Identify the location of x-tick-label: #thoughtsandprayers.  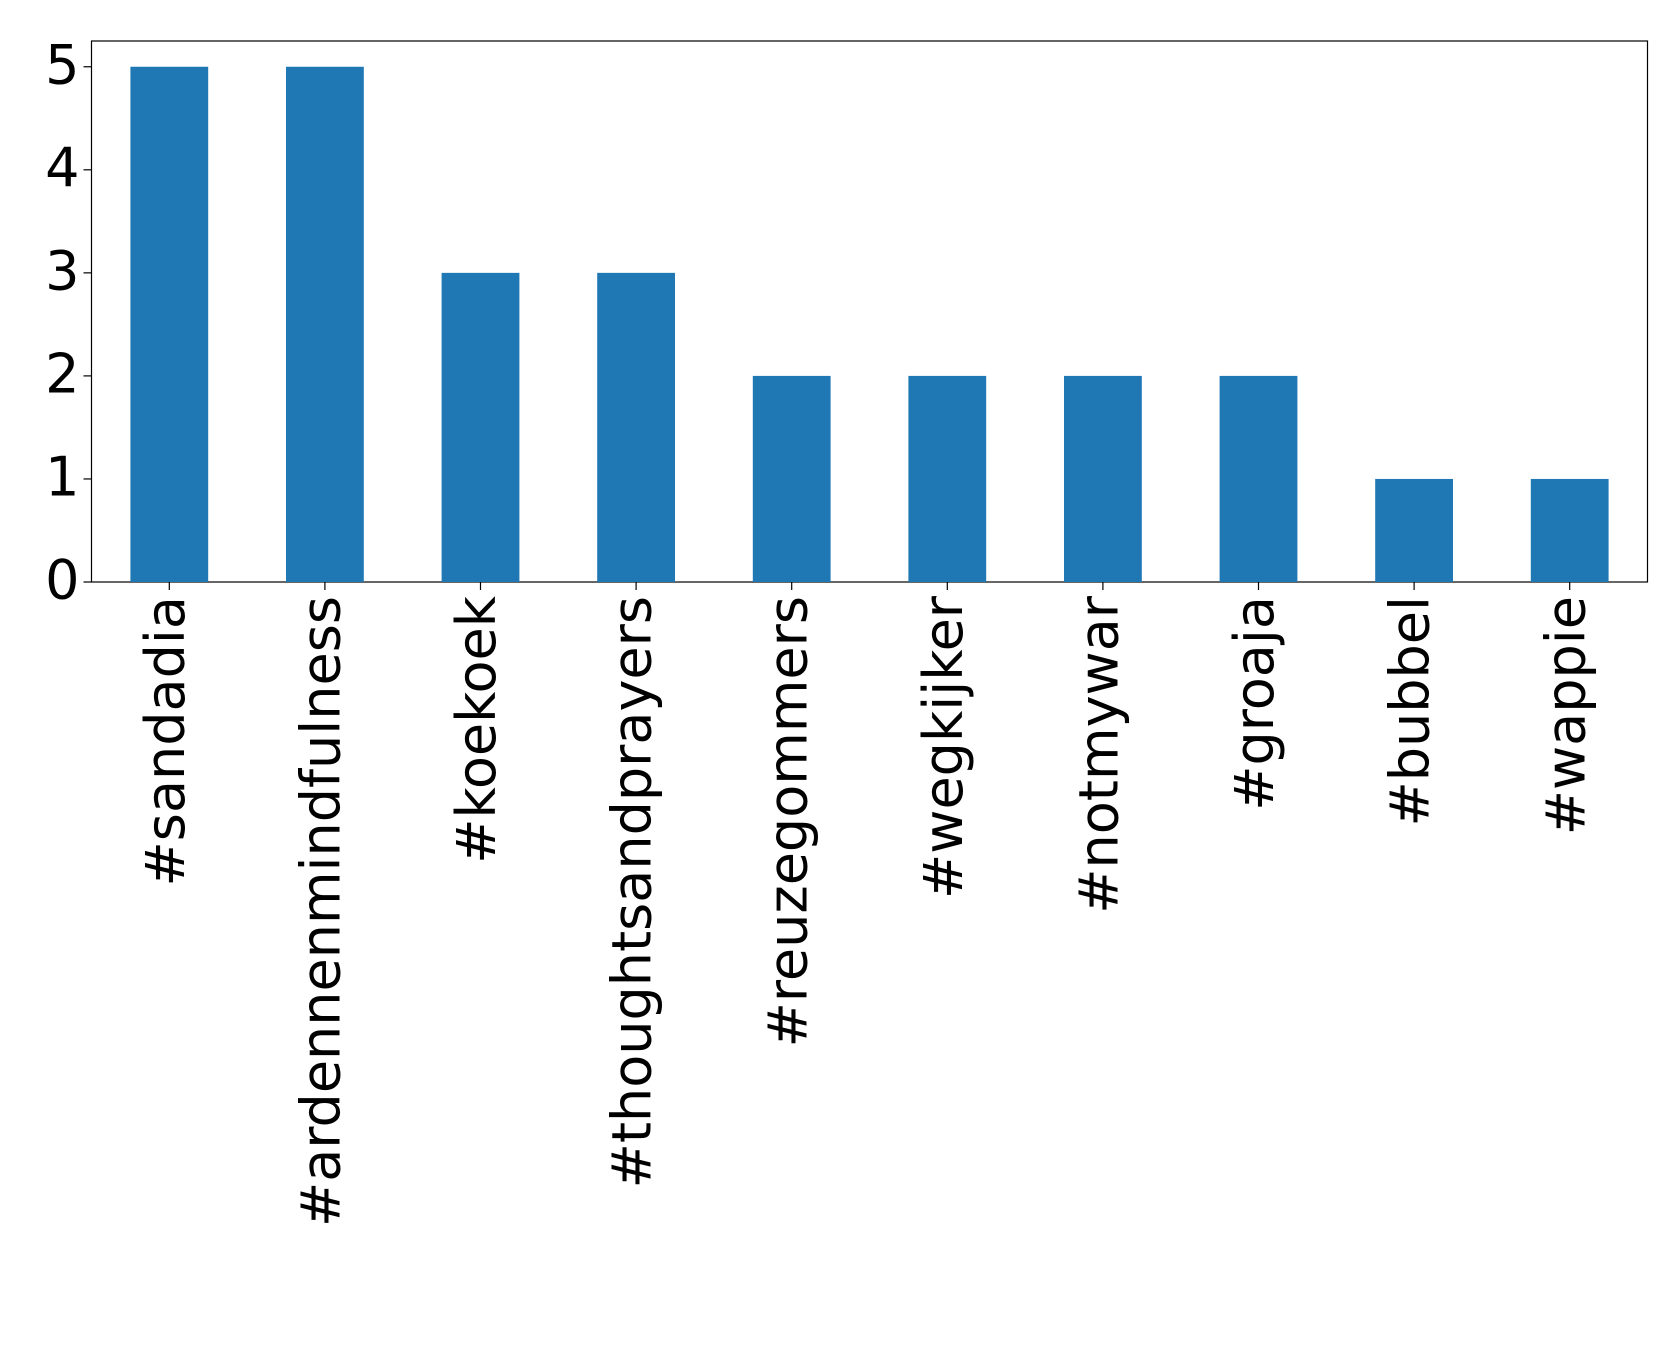
(632, 892).